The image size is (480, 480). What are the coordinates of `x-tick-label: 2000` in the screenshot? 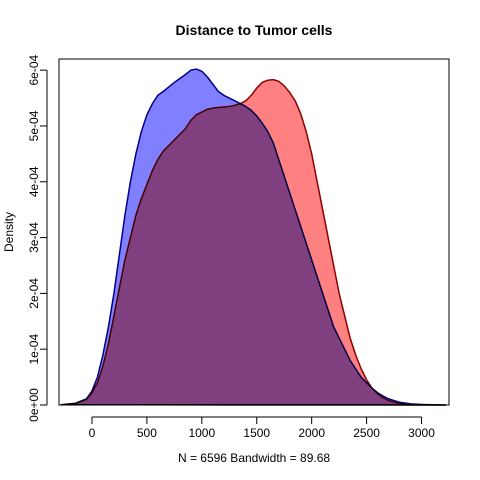 It's located at (311, 433).